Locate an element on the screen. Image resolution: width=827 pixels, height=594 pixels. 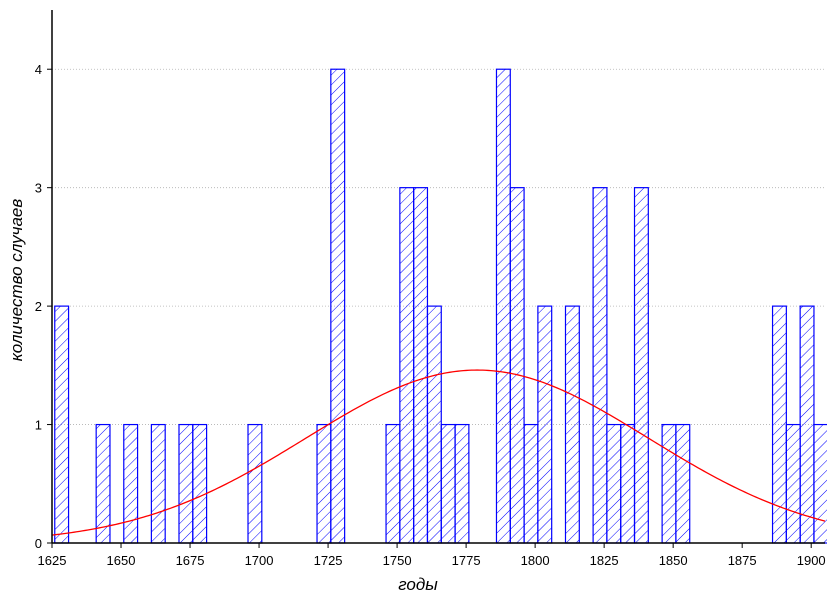
y-tick-label: 3 is located at coordinates (38, 188).